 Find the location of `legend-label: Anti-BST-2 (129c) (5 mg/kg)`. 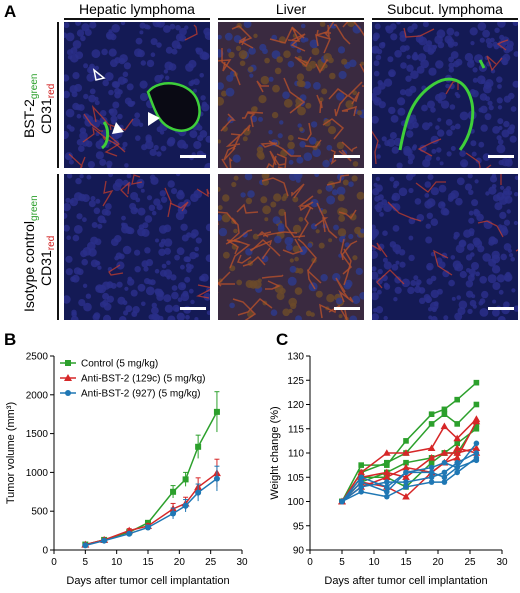

legend-label: Anti-BST-2 (129c) (5 mg/kg) is located at coordinates (143, 379).